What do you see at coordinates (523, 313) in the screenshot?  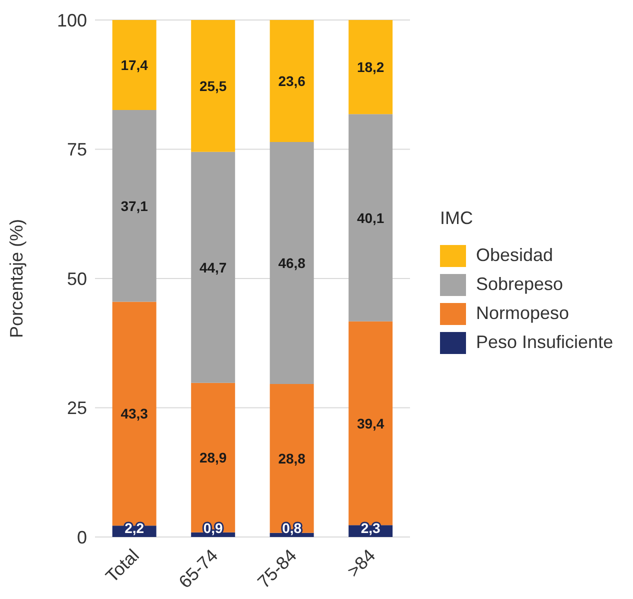 I see `legend-label: Normopeso` at bounding box center [523, 313].